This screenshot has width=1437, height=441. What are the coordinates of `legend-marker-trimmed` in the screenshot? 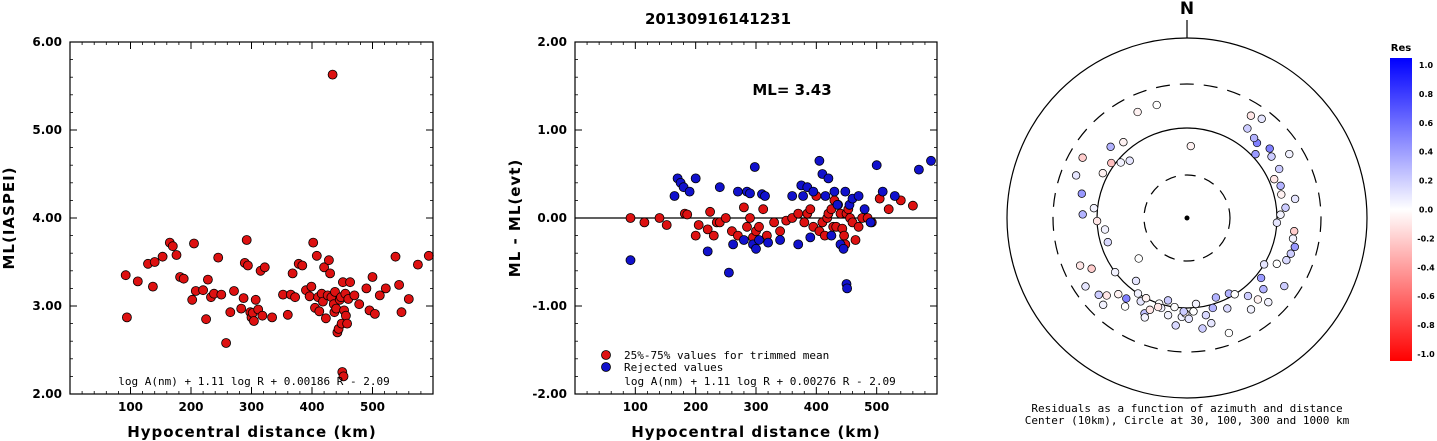 It's located at (606, 355).